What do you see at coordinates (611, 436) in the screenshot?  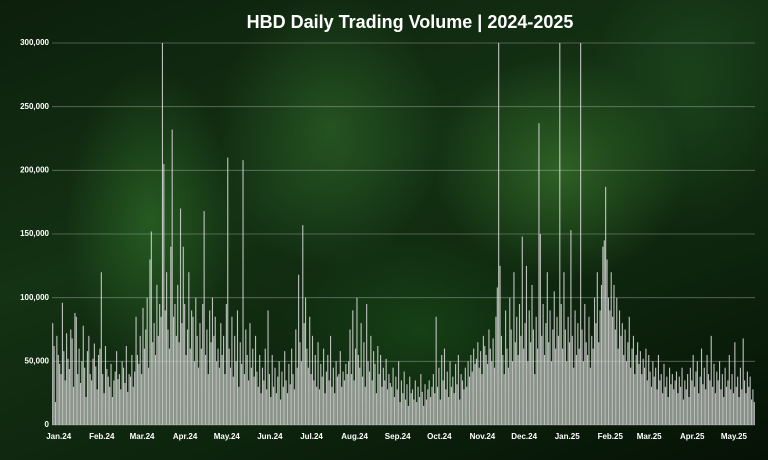 I see `x-tick-label: Feb.25` at bounding box center [611, 436].